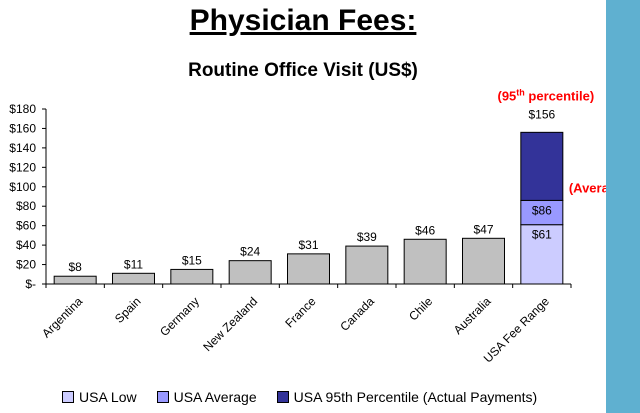 The image size is (640, 413). Describe the element at coordinates (623, 206) in the screenshot. I see `side-accent-bar` at that location.